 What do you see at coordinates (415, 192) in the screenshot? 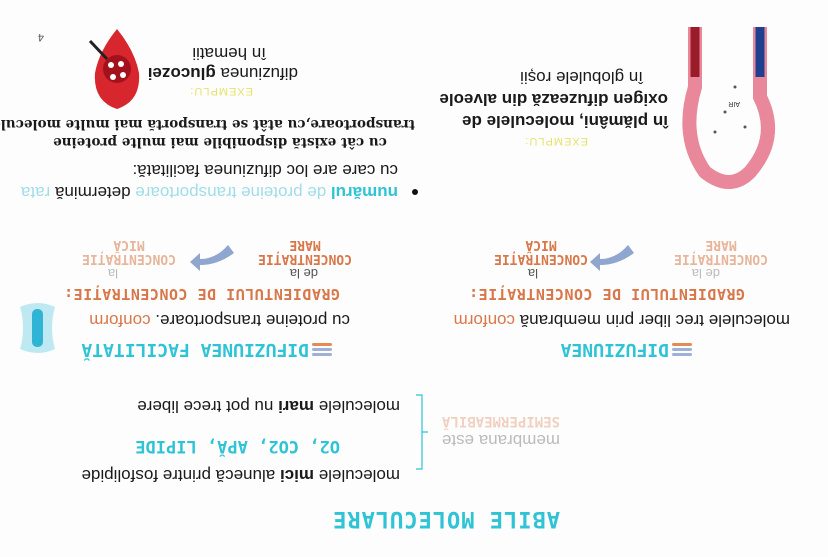
I see `bullet-icon` at bounding box center [415, 192].